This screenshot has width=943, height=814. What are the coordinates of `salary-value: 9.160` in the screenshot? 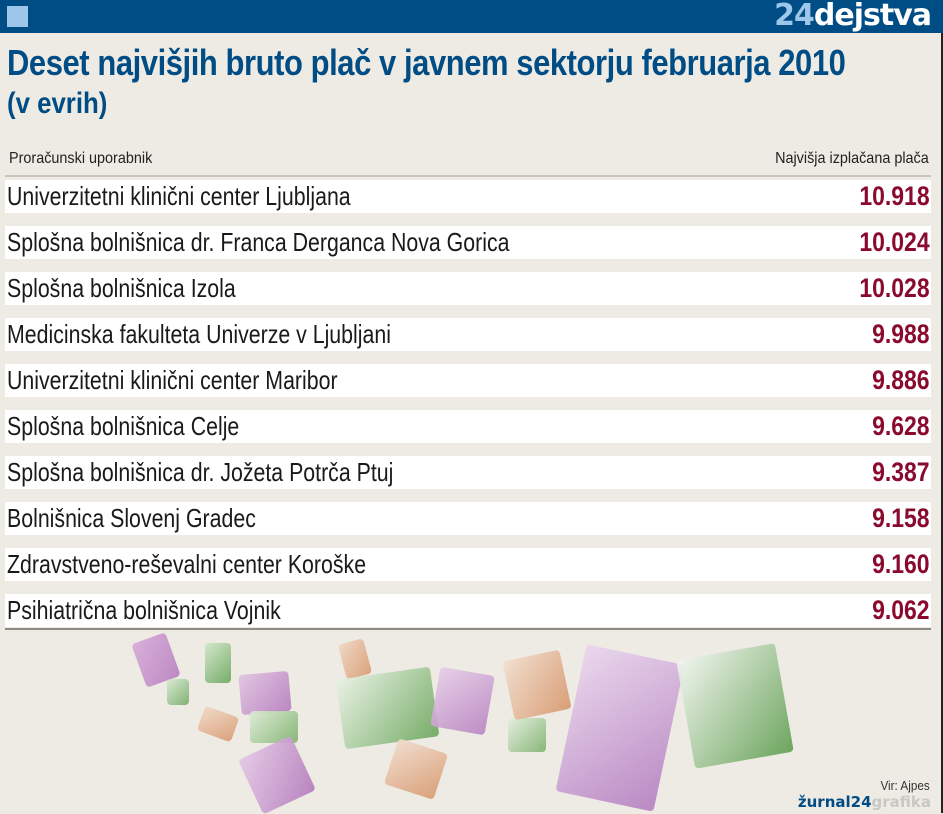 It's located at (901, 564).